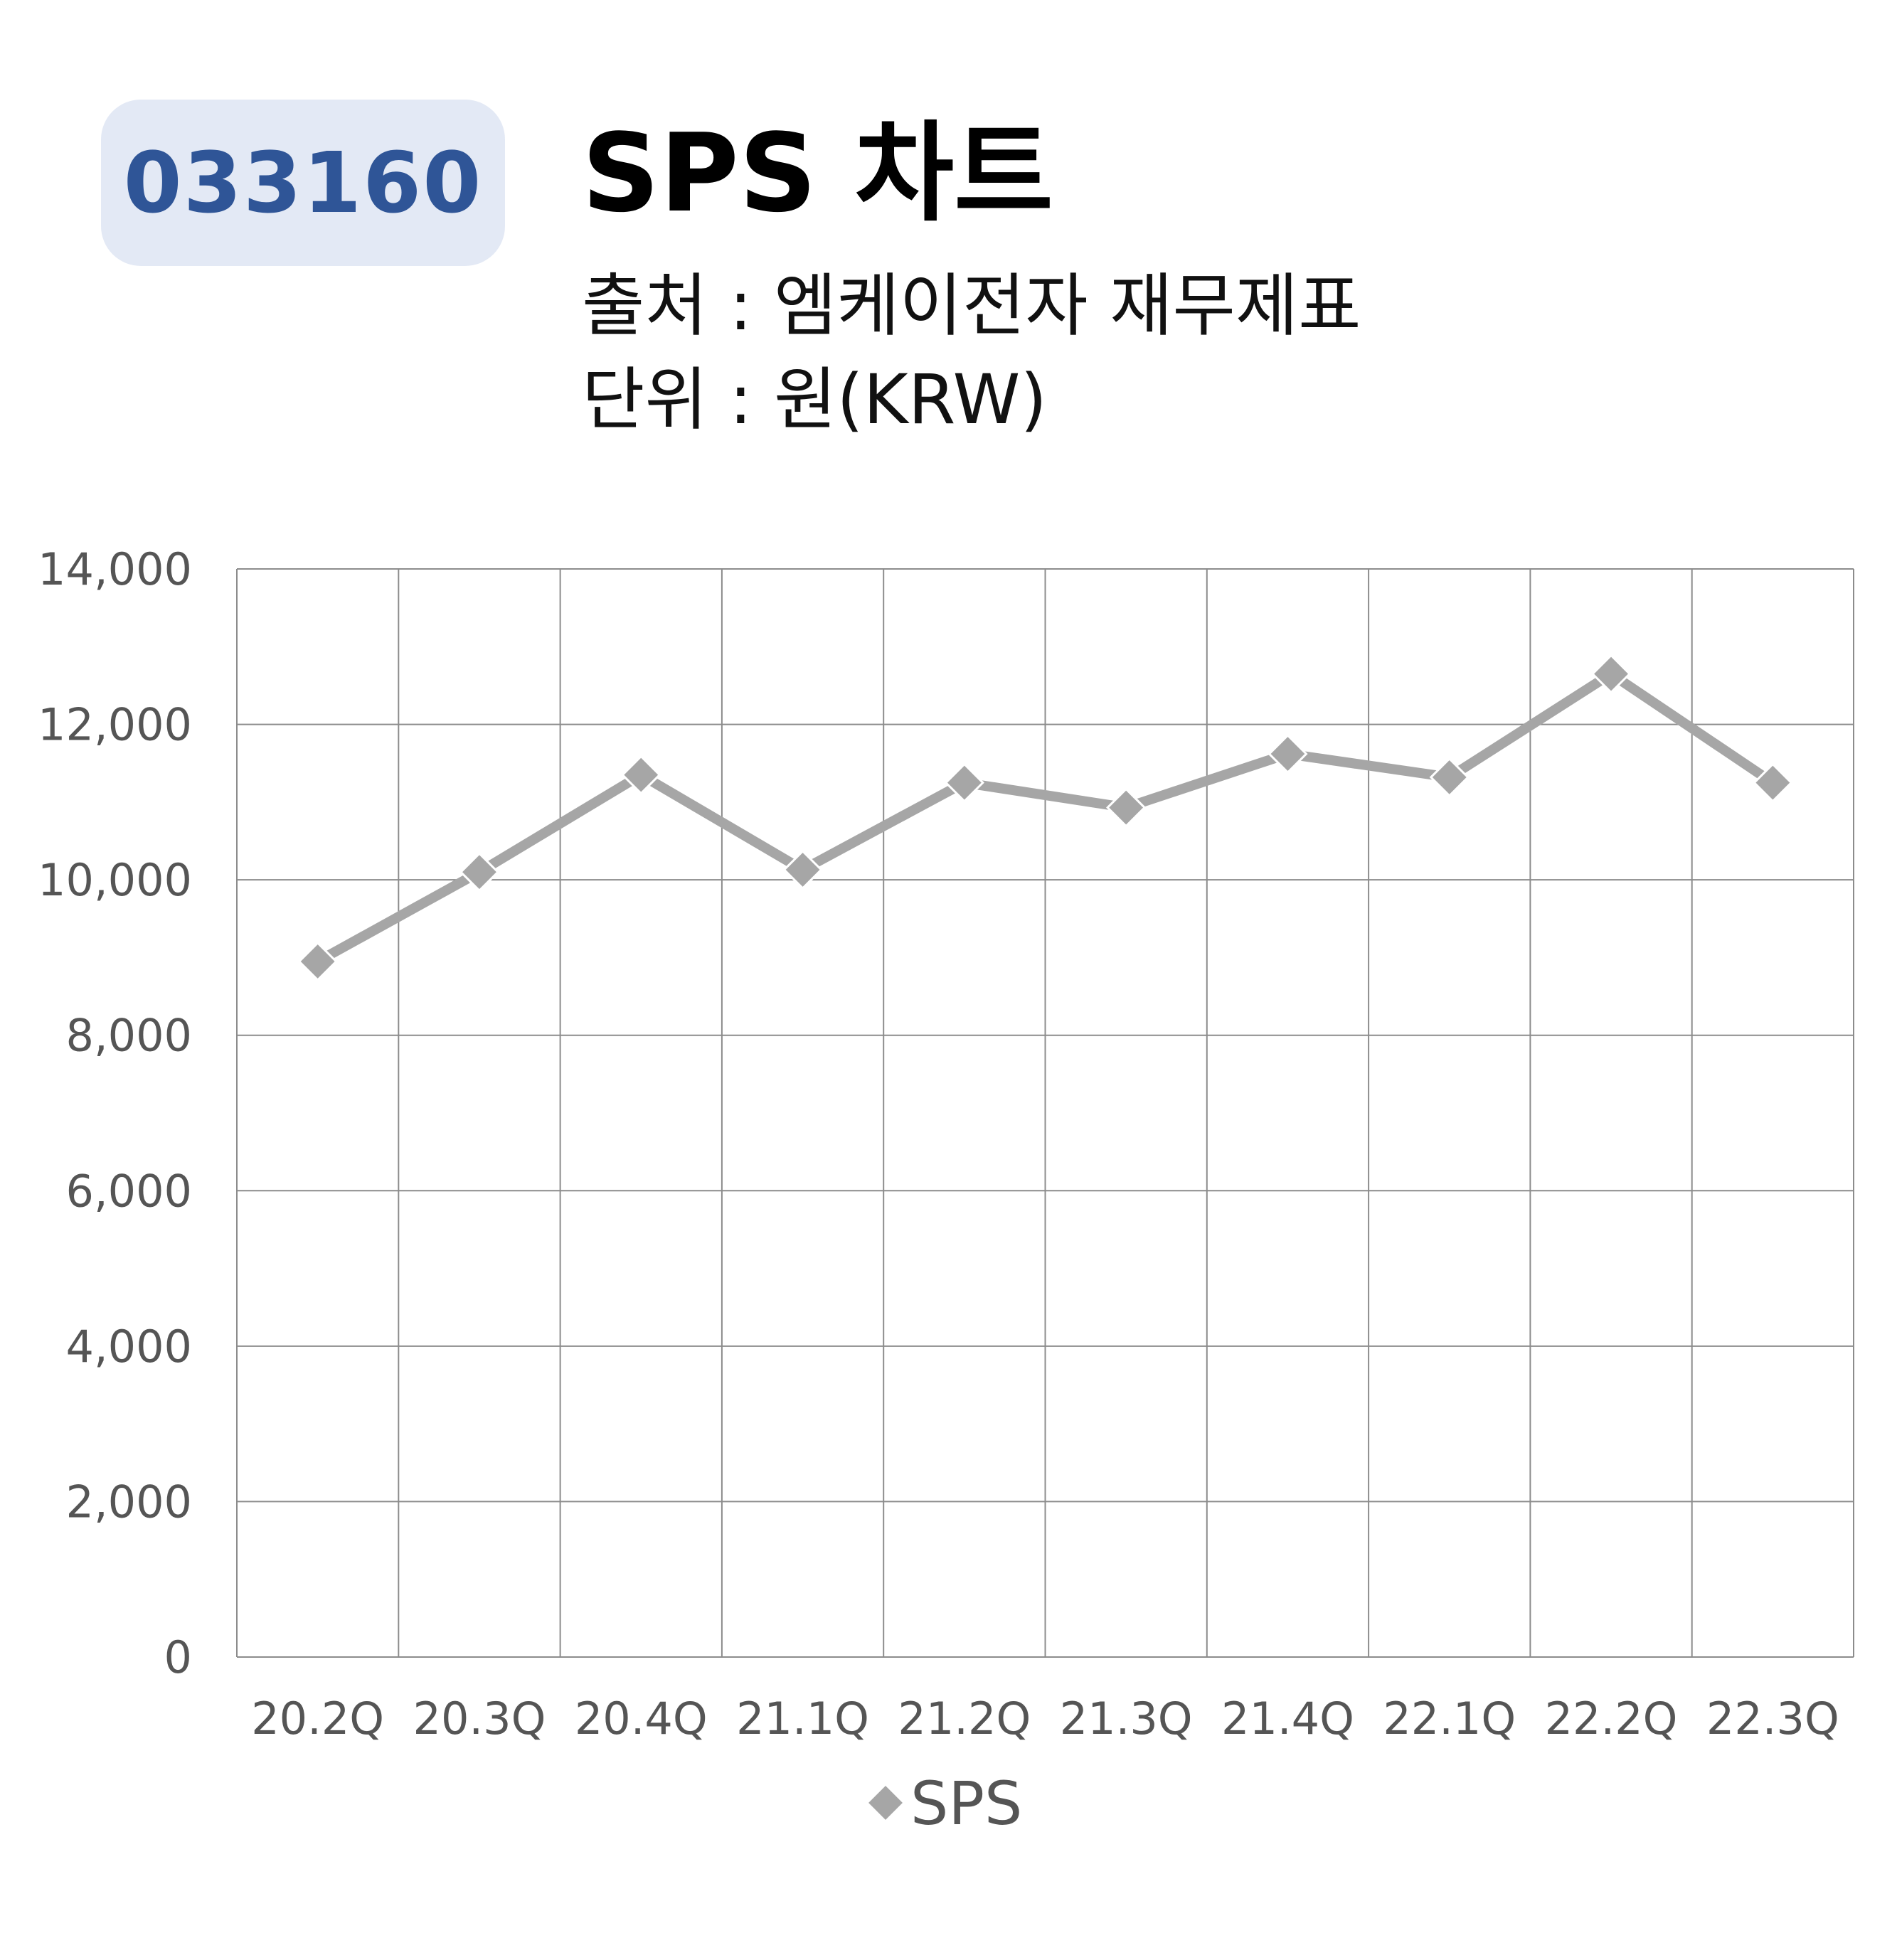  I want to click on data-point-20.3Q, so click(480, 872).